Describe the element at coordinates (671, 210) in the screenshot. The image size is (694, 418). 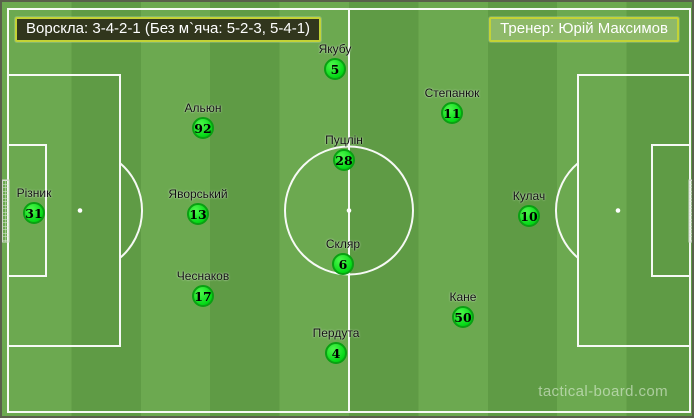
I see `goal-area-right` at that location.